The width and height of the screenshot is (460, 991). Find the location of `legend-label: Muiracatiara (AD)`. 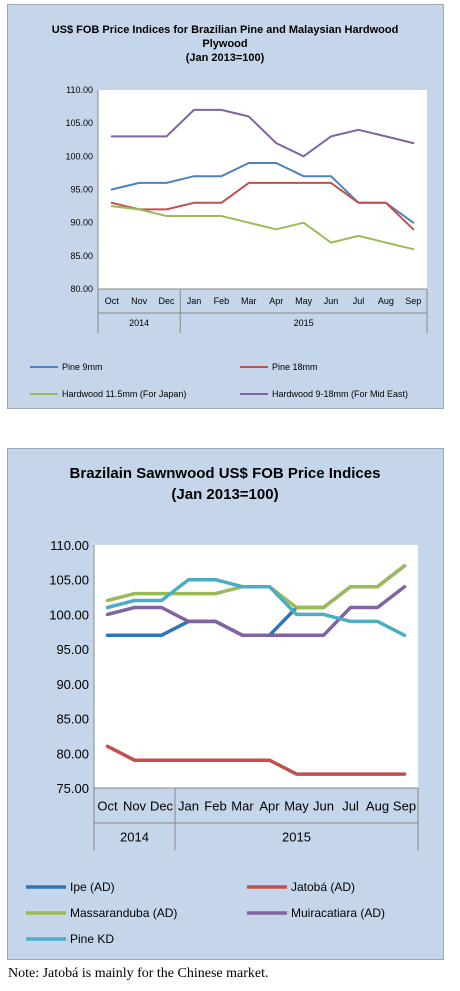

legend-label: Muiracatiara (AD) is located at coordinates (338, 913).